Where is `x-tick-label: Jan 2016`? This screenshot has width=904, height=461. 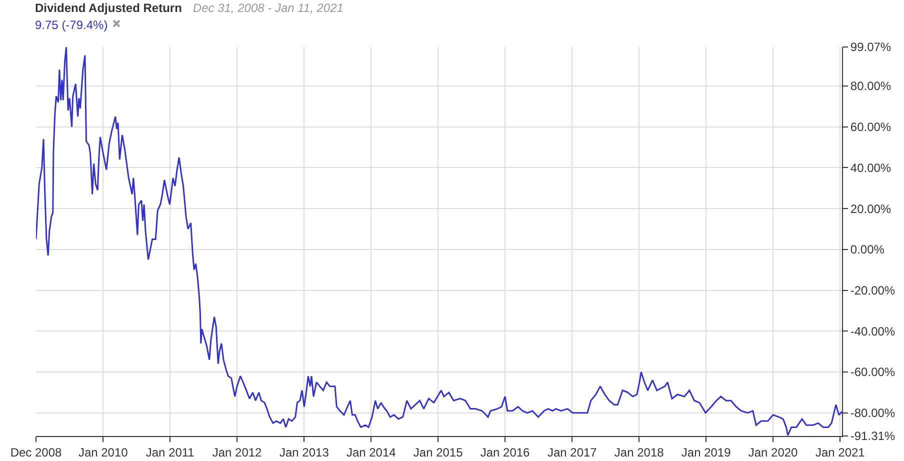 x-tick-label: Jan 2016 is located at coordinates (505, 452).